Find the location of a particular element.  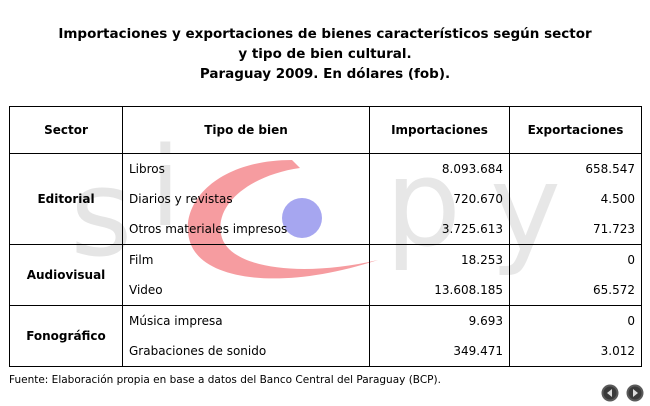

tipo-cell: Música impresa is located at coordinates (246, 320).